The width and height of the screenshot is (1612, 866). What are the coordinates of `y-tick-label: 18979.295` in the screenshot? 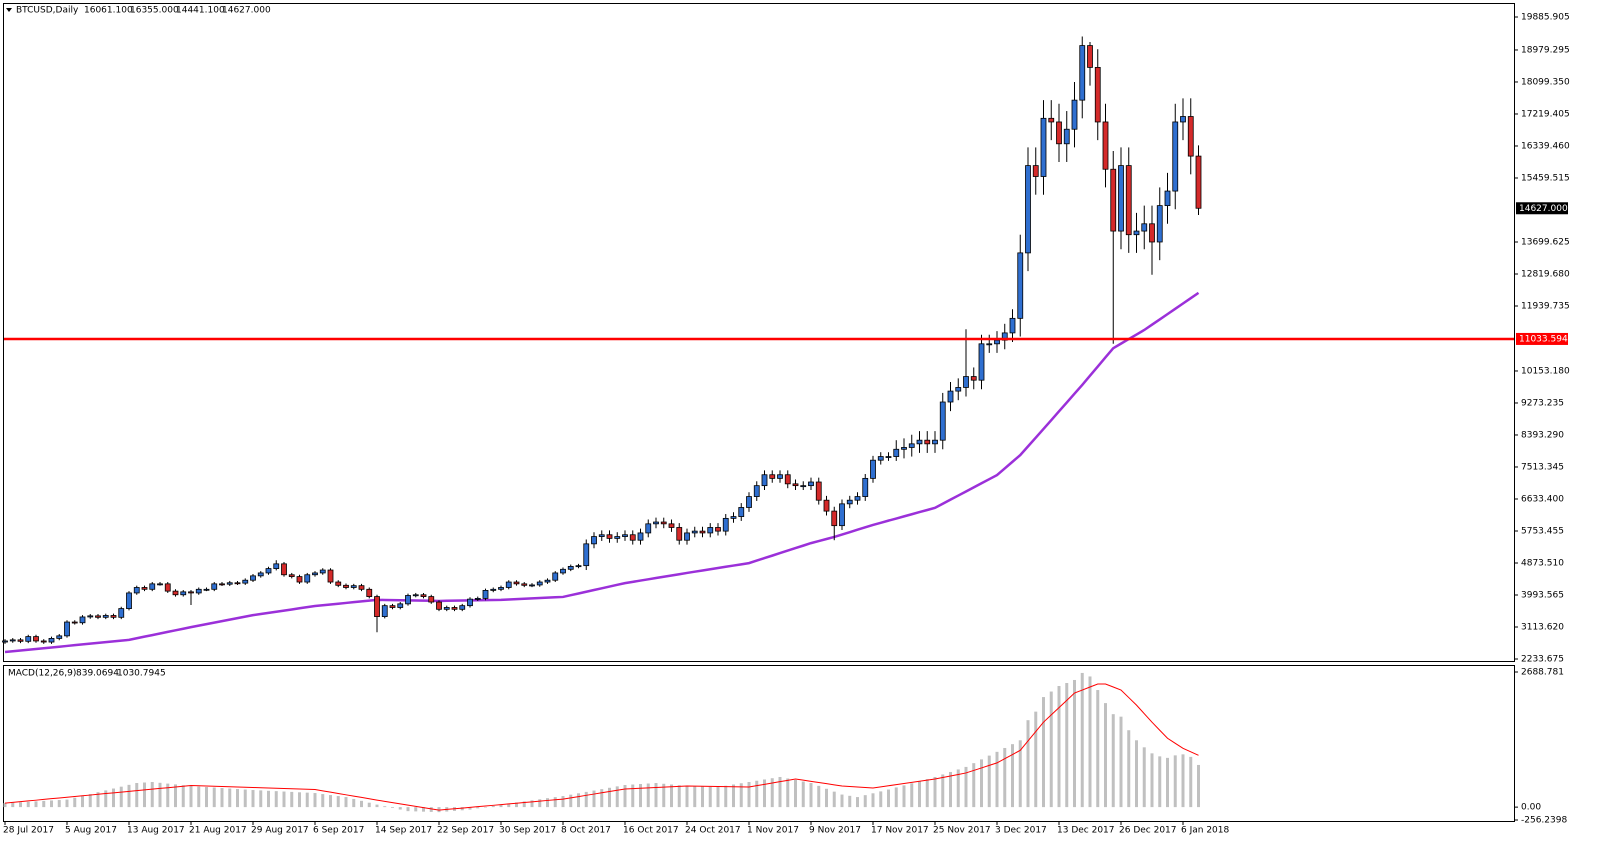 It's located at (1545, 50).